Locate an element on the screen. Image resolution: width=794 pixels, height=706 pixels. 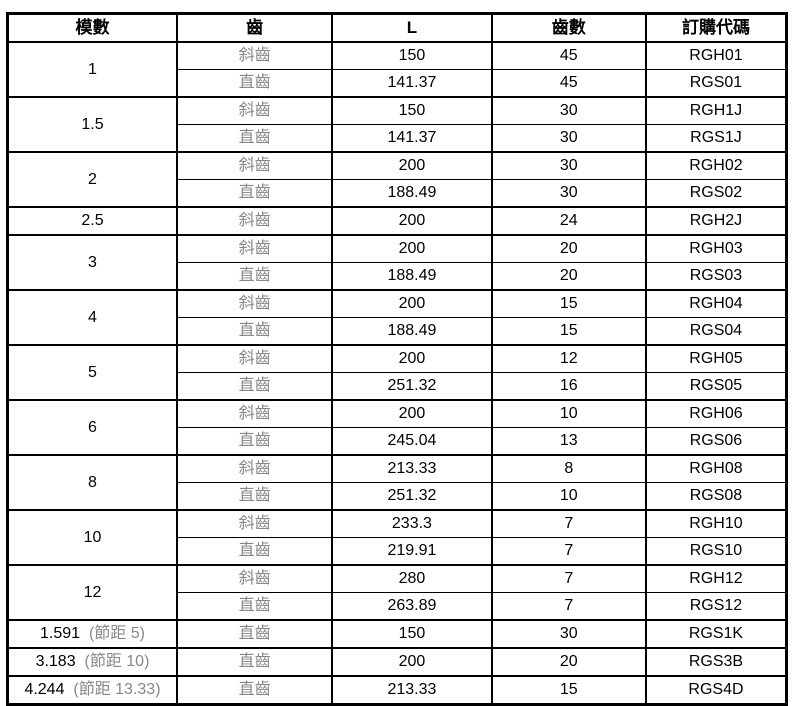
module-cell: 4.244 (節距 13.33) is located at coordinates (92, 690).